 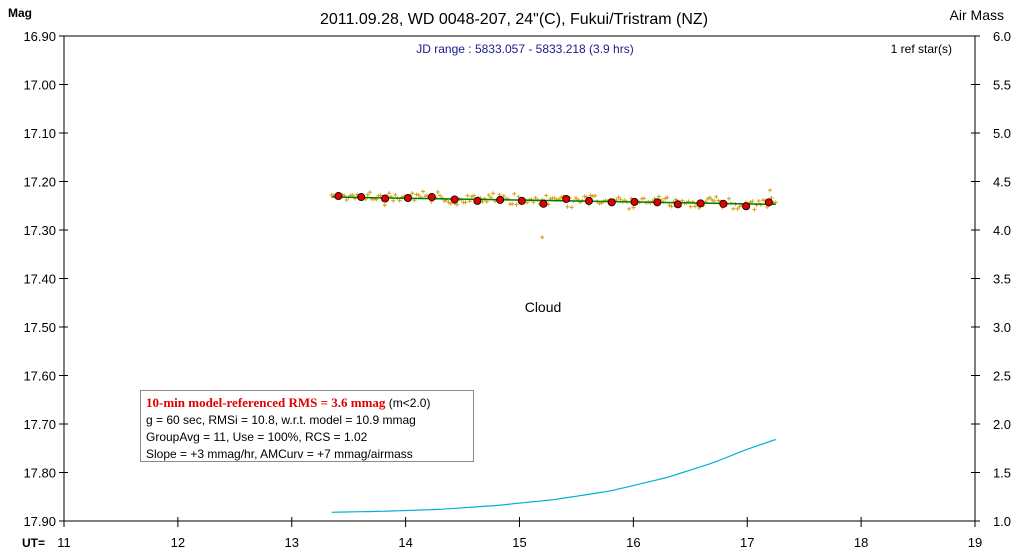 What do you see at coordinates (1002, 327) in the screenshot?
I see `y2-tick-label: 3.0` at bounding box center [1002, 327].